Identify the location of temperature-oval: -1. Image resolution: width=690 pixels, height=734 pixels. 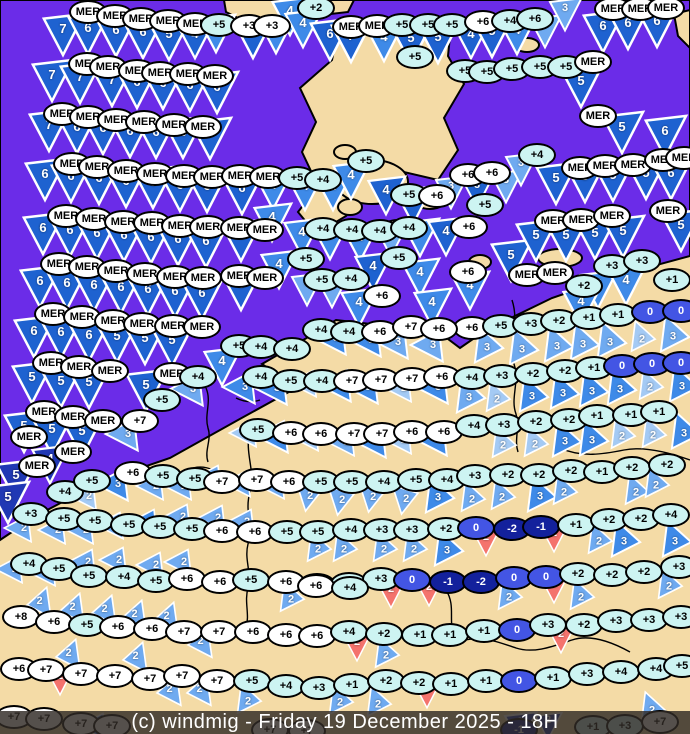
(448, 582).